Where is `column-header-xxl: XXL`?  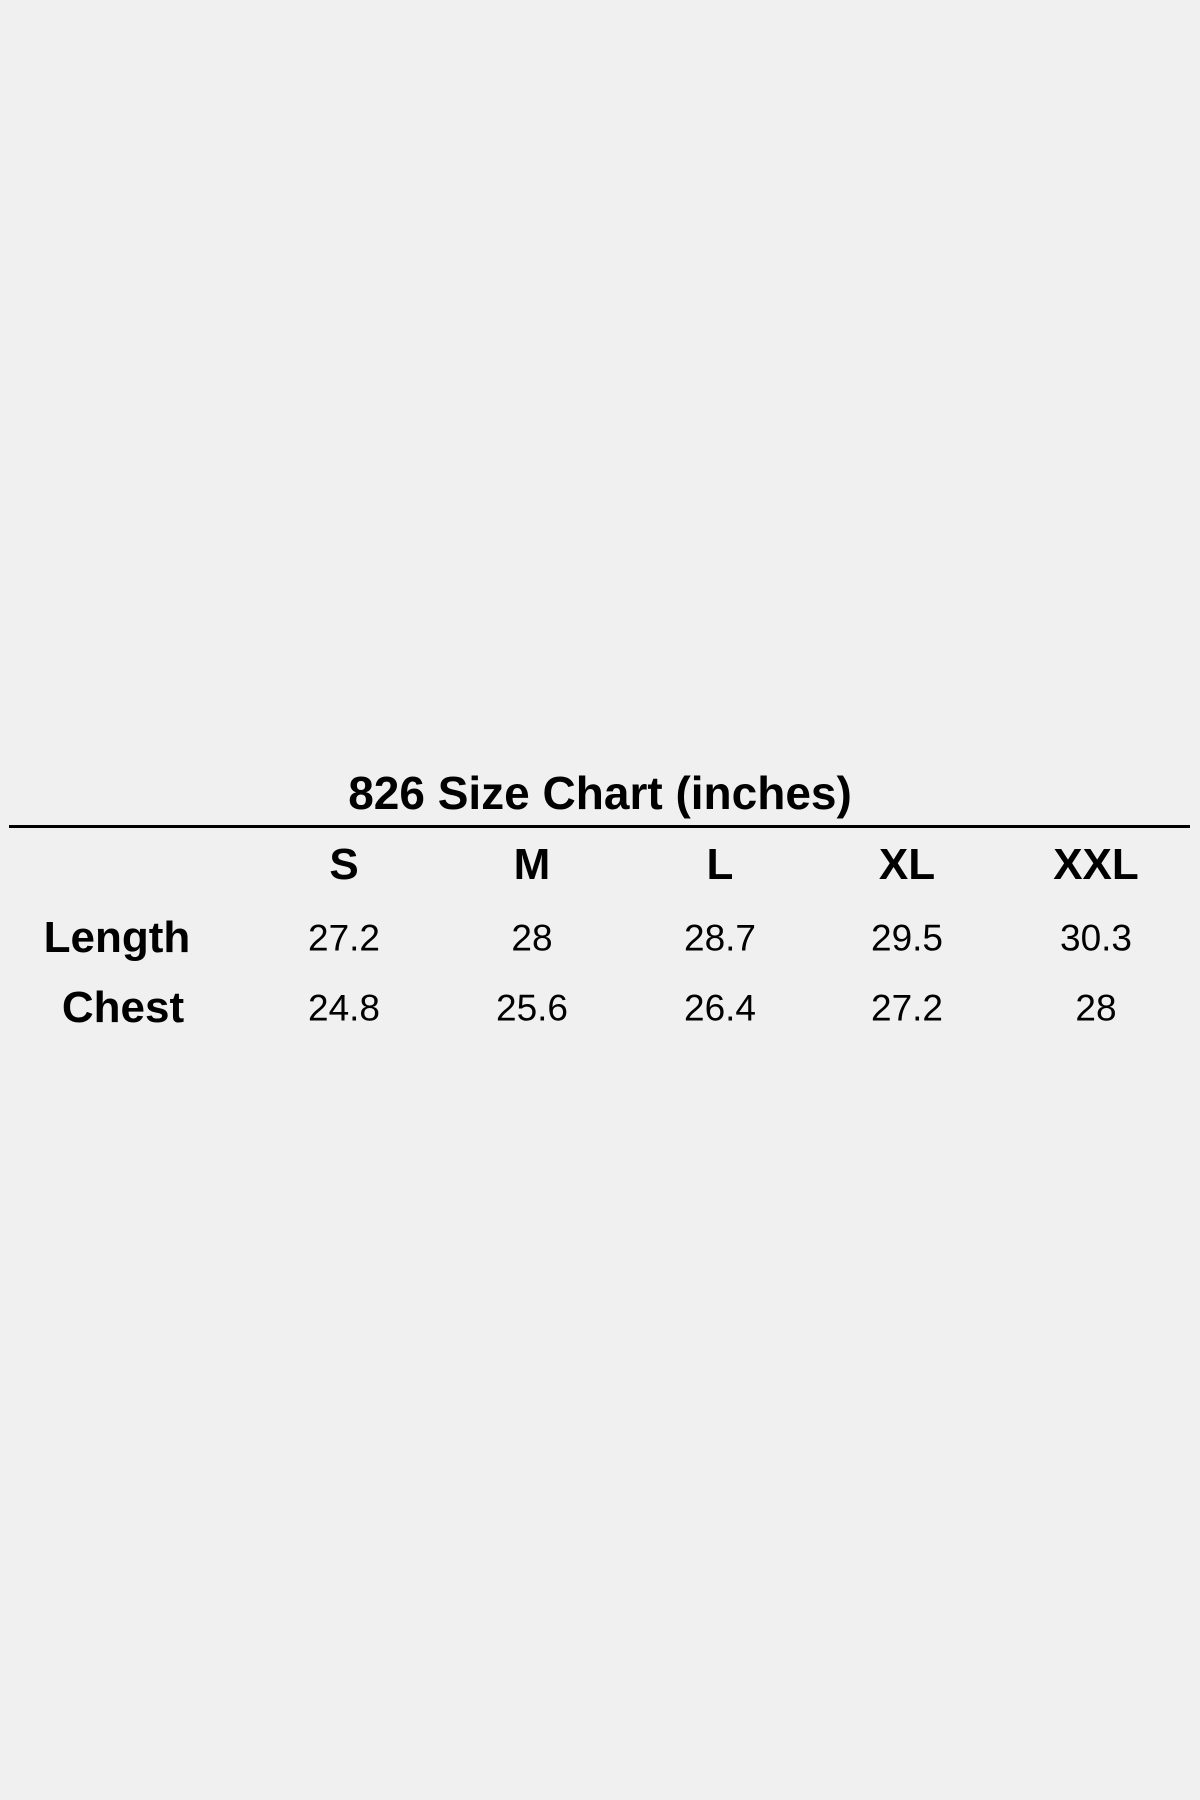 column-header-xxl: XXL is located at coordinates (1096, 864).